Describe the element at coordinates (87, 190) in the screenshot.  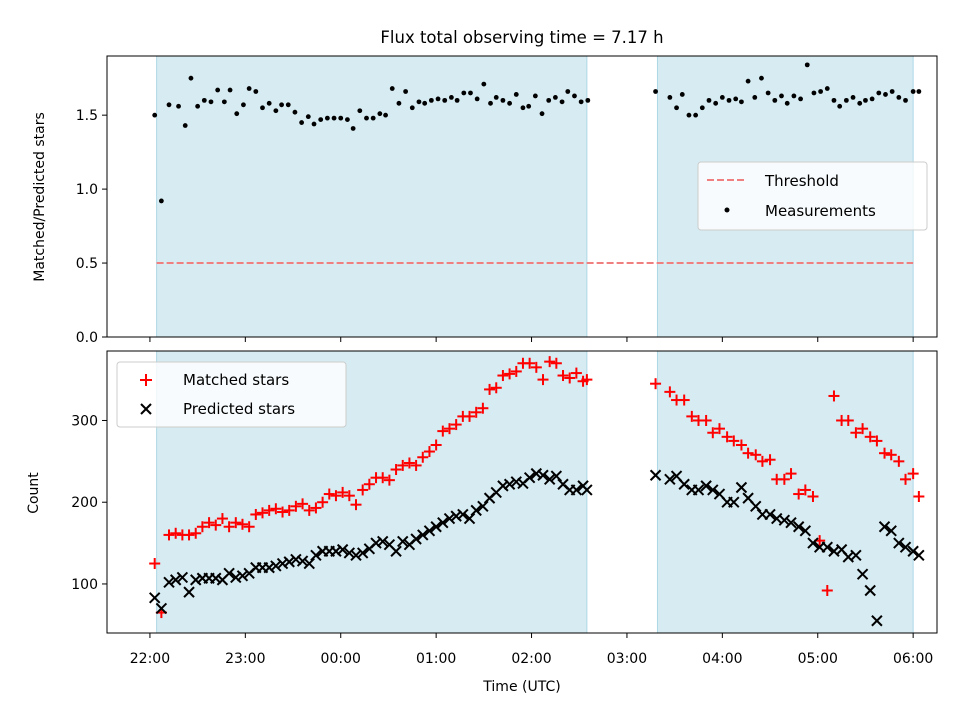
I see `ratio-y-tick-label: 1.0` at that location.